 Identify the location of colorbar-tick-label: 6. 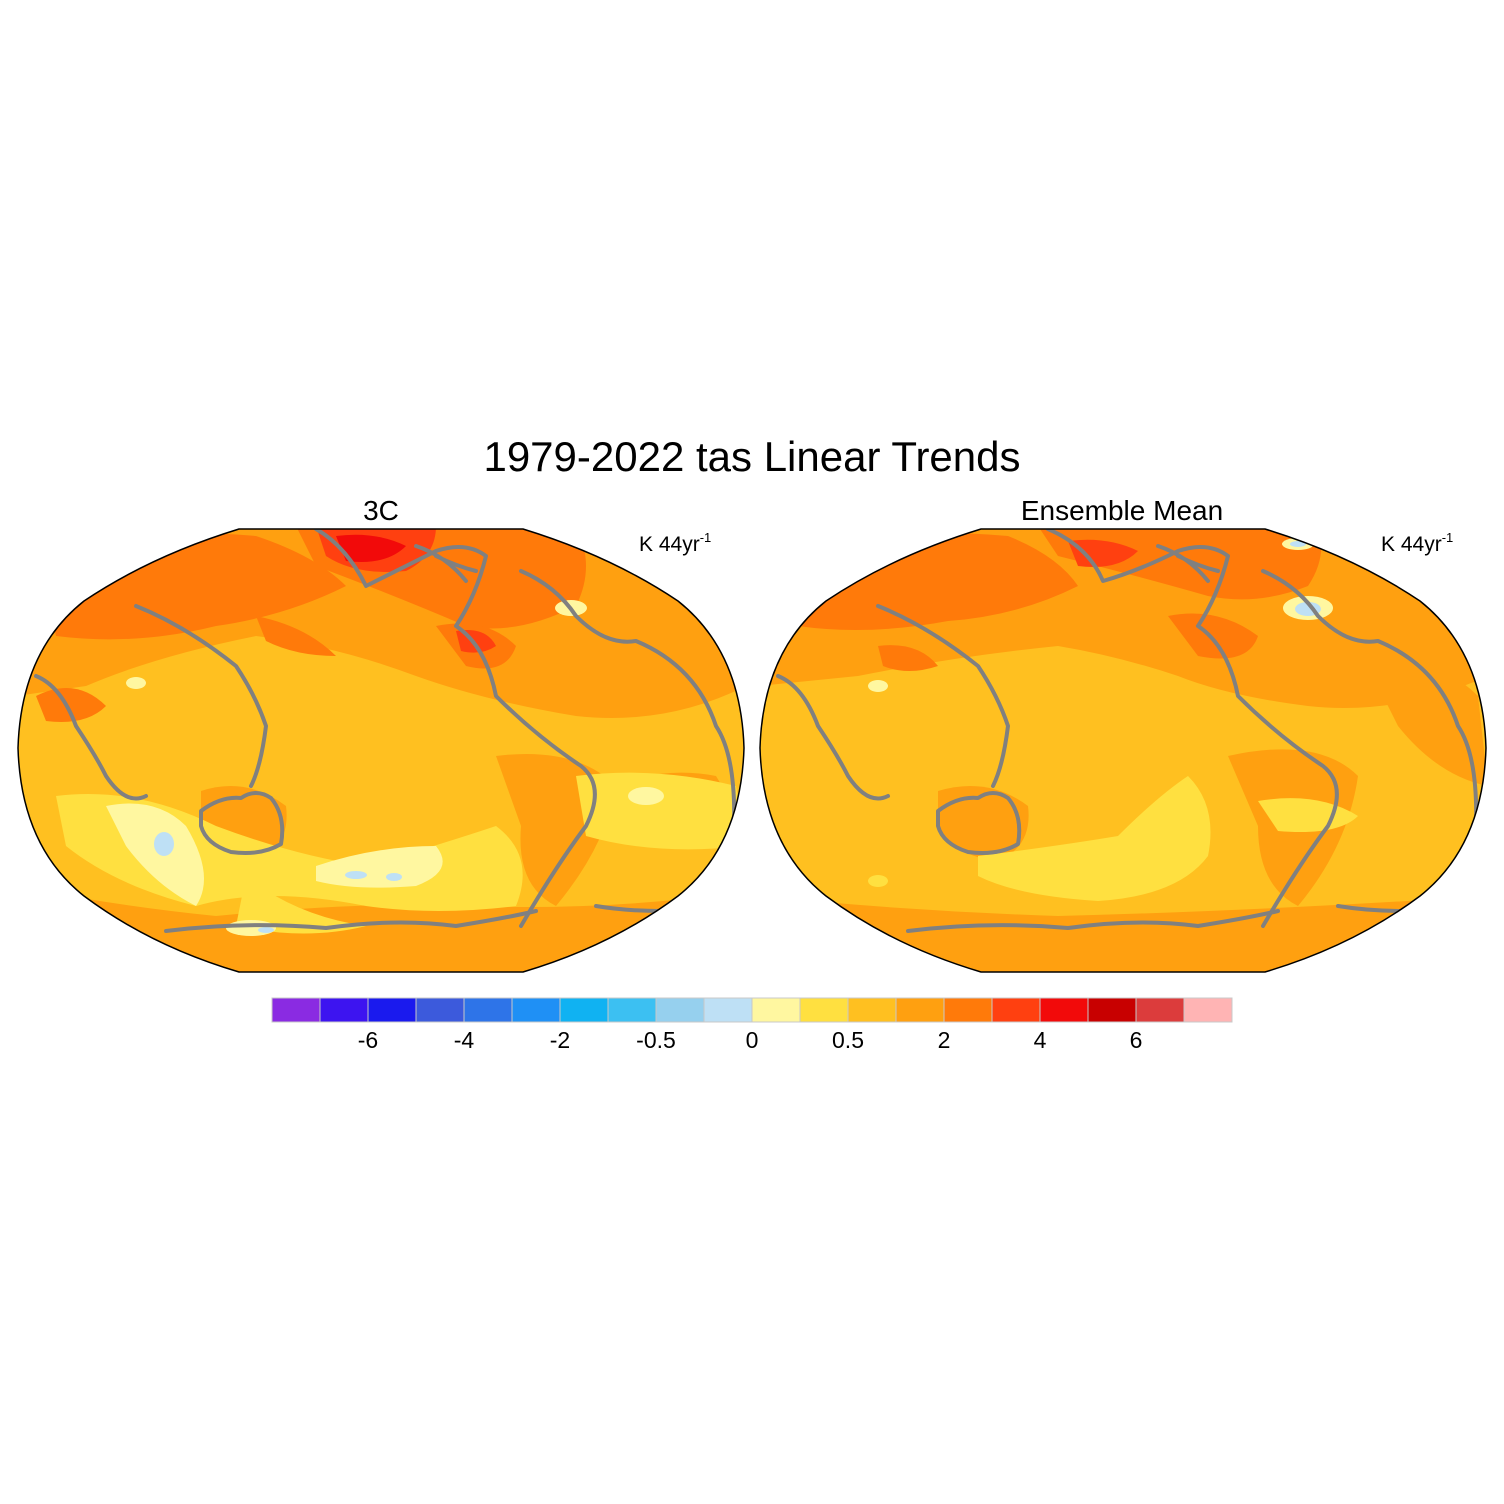
(1136, 1040).